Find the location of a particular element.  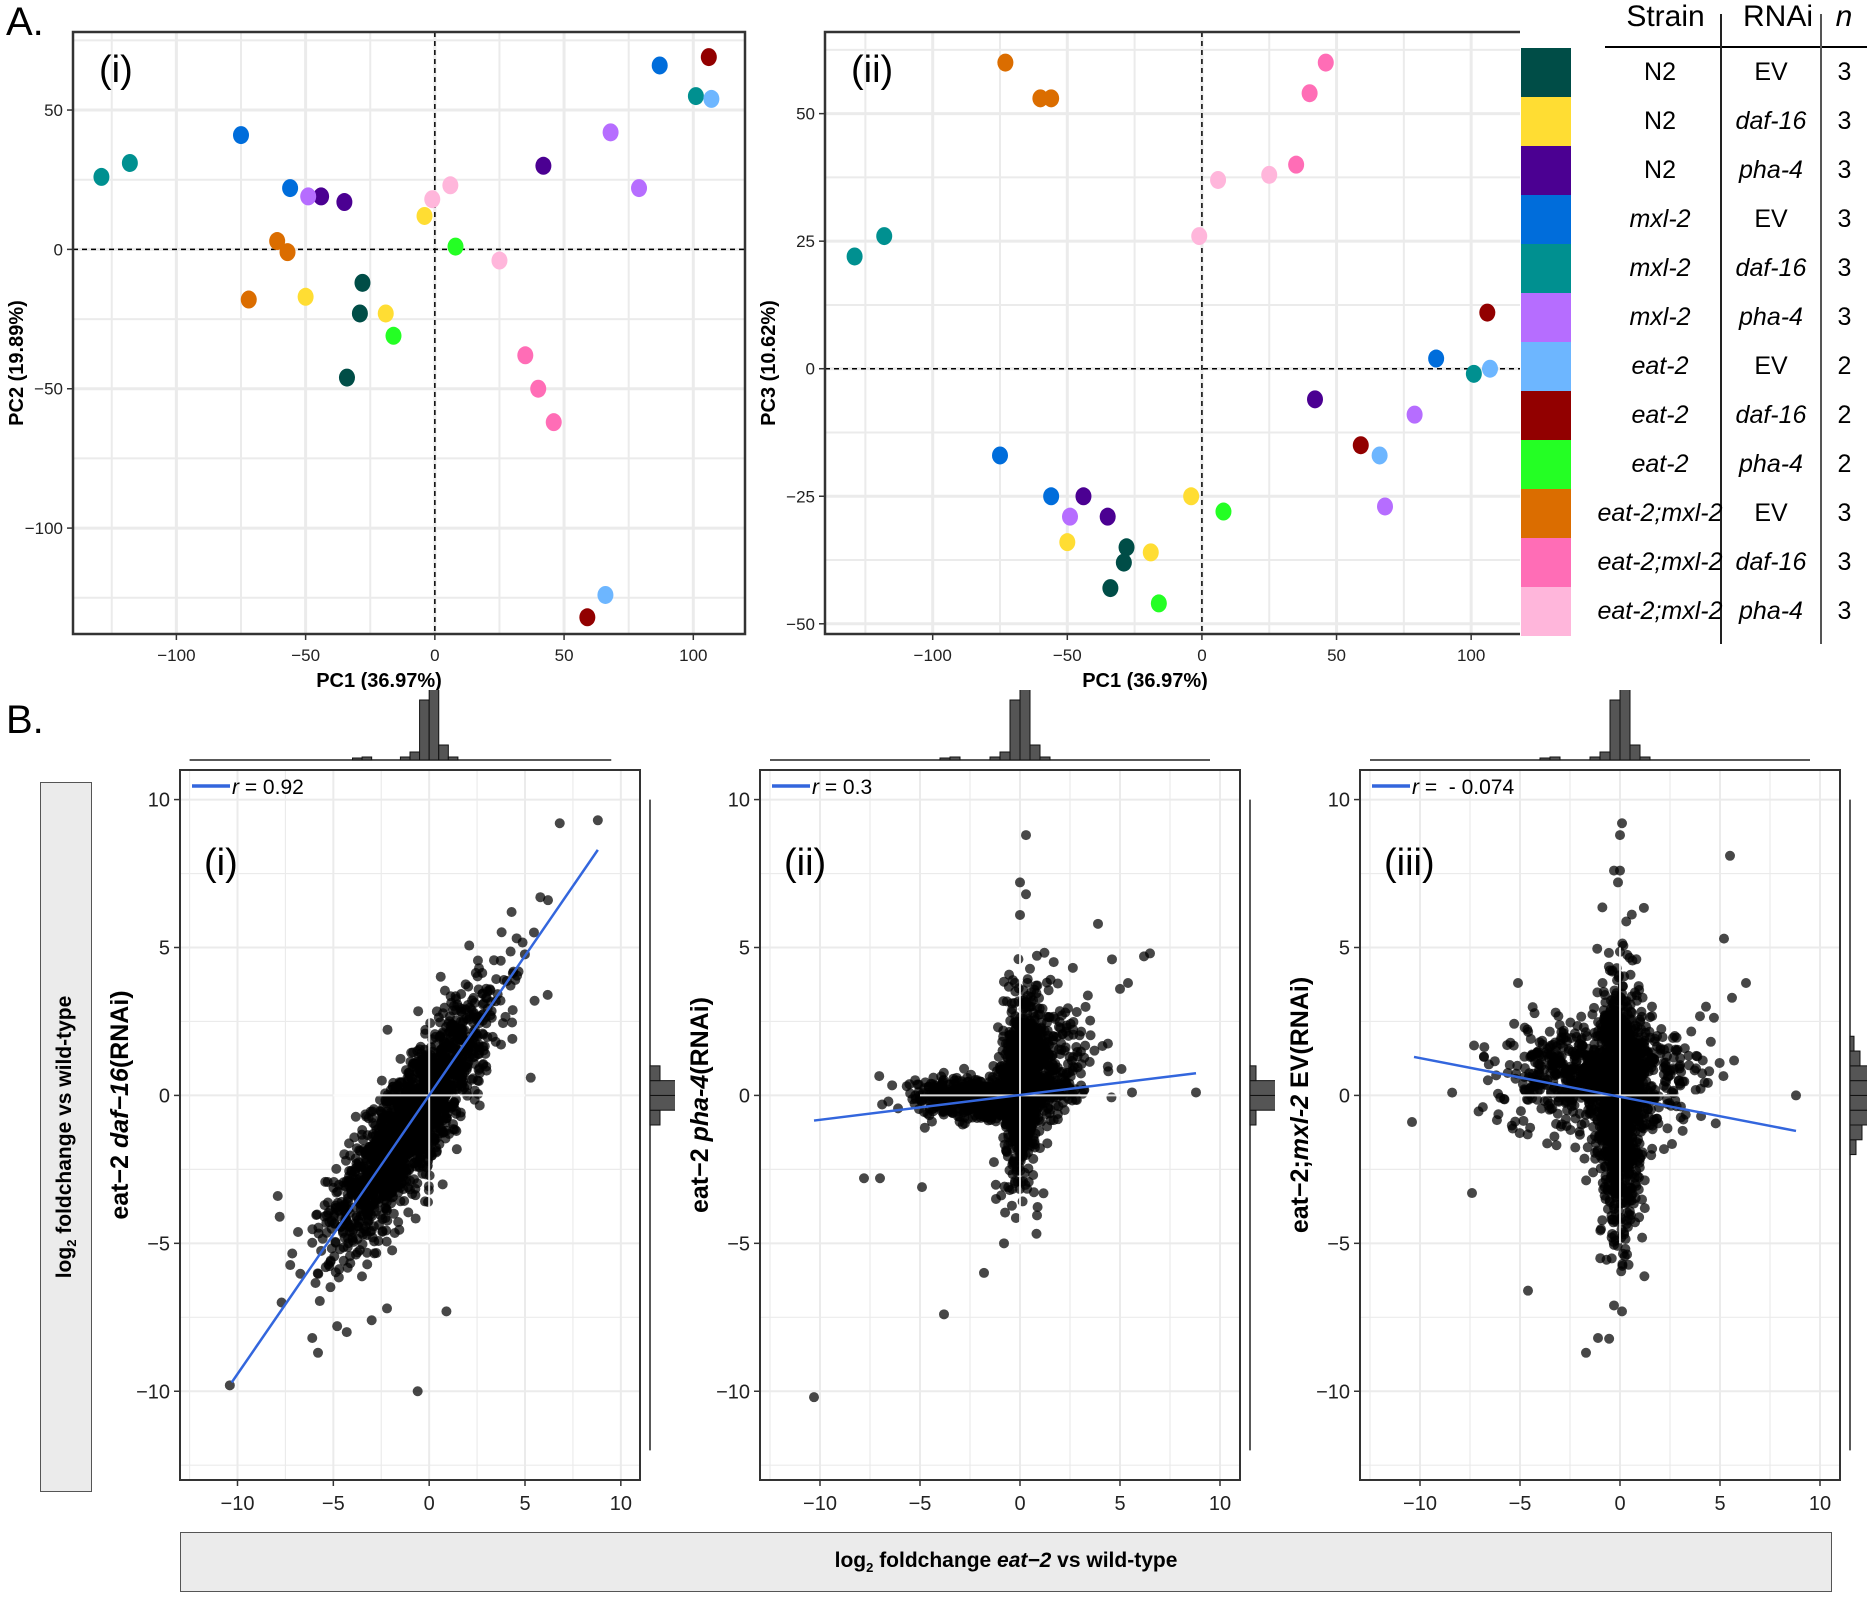

regression-line is located at coordinates (1005, 1096).